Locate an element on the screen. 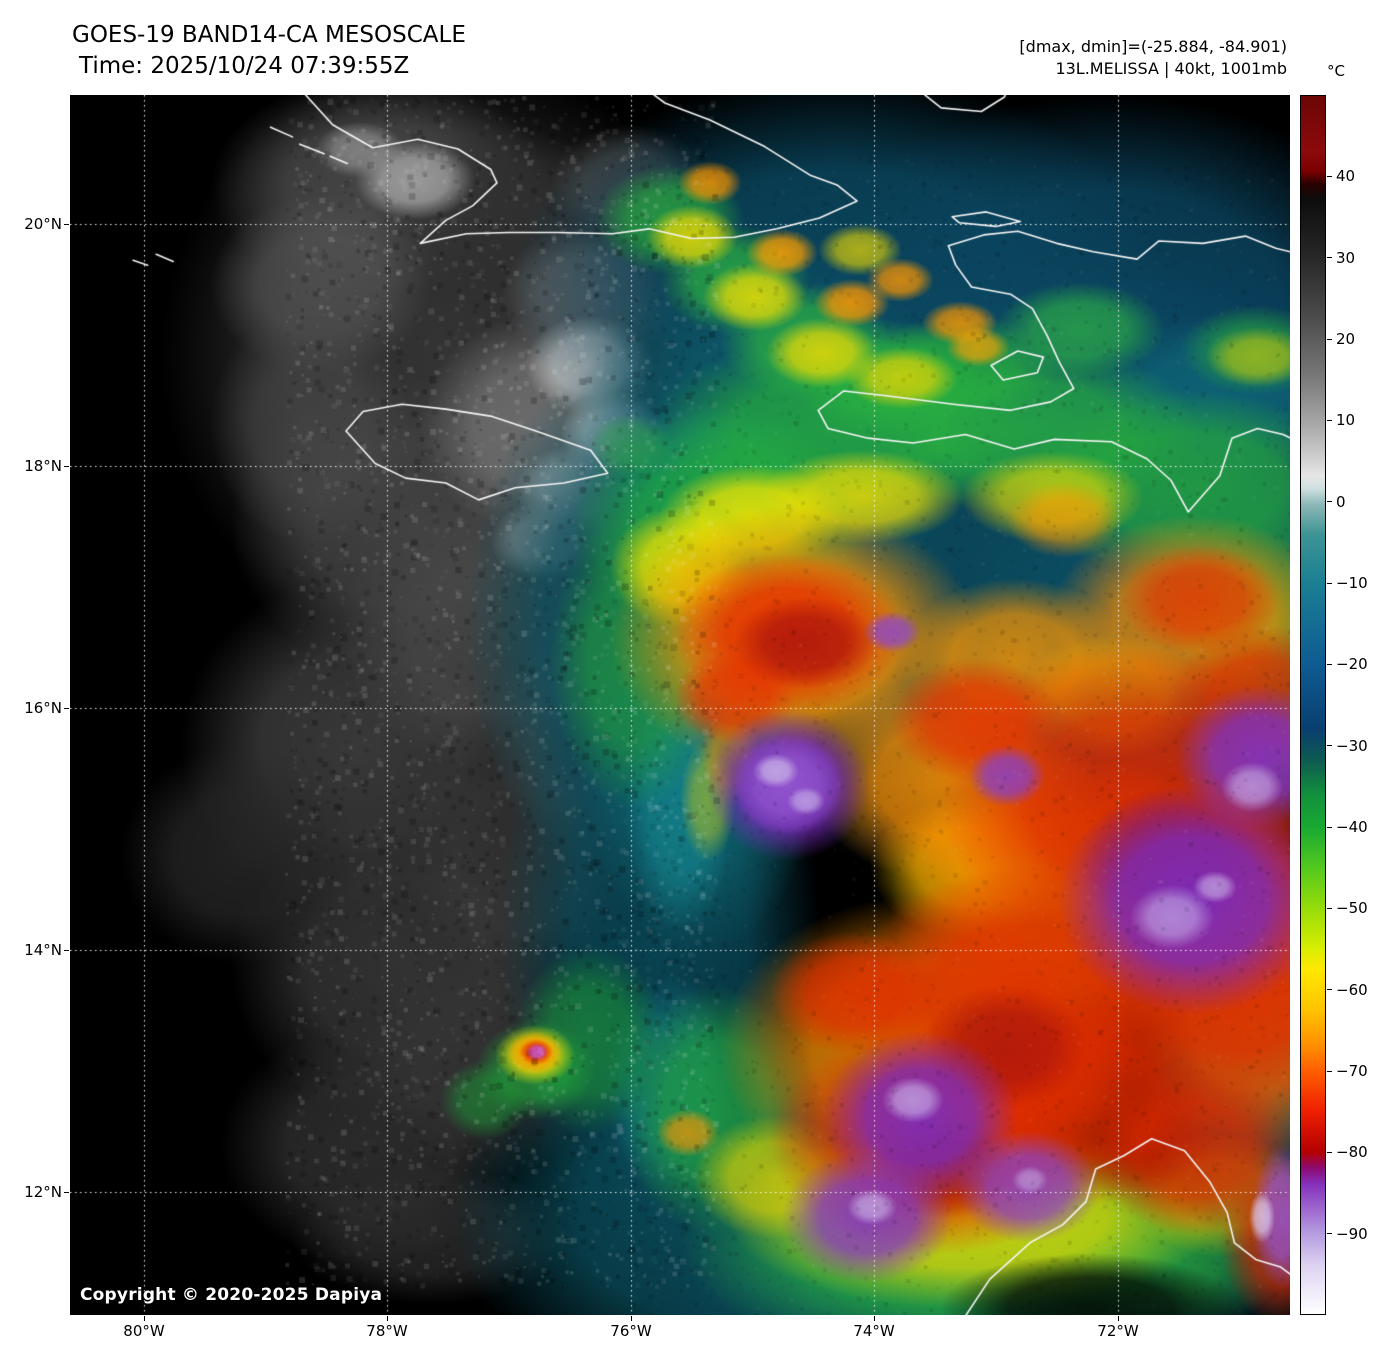  lon-label-76w: 76°W is located at coordinates (631, 1331).